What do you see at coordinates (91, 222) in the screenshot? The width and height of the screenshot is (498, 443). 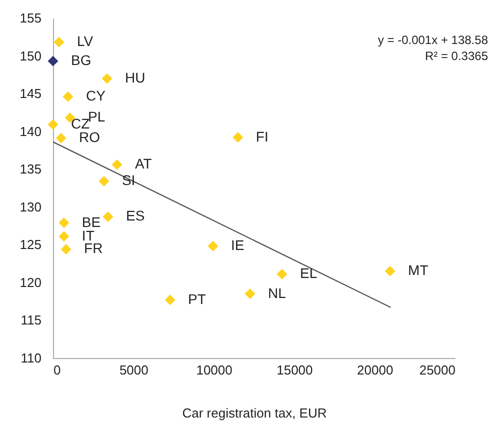 I see `annotation: BE` at bounding box center [91, 222].